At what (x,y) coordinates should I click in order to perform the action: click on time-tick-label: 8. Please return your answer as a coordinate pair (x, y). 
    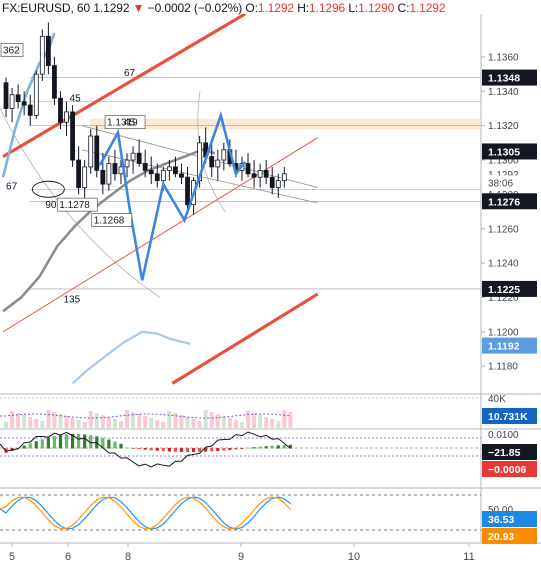
    Looking at the image, I should click on (128, 557).